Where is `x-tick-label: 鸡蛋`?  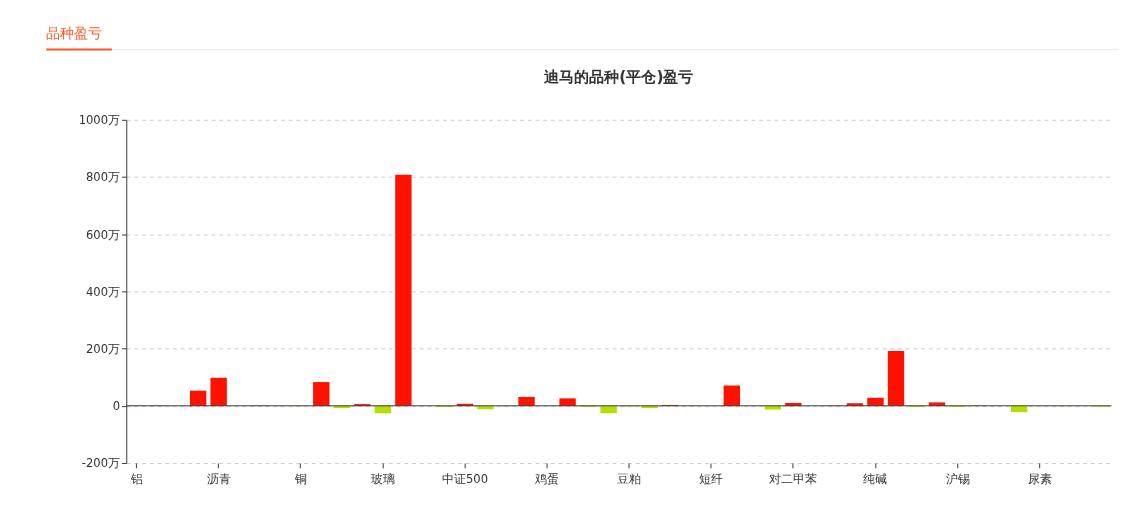
x-tick-label: 鸡蛋 is located at coordinates (547, 478).